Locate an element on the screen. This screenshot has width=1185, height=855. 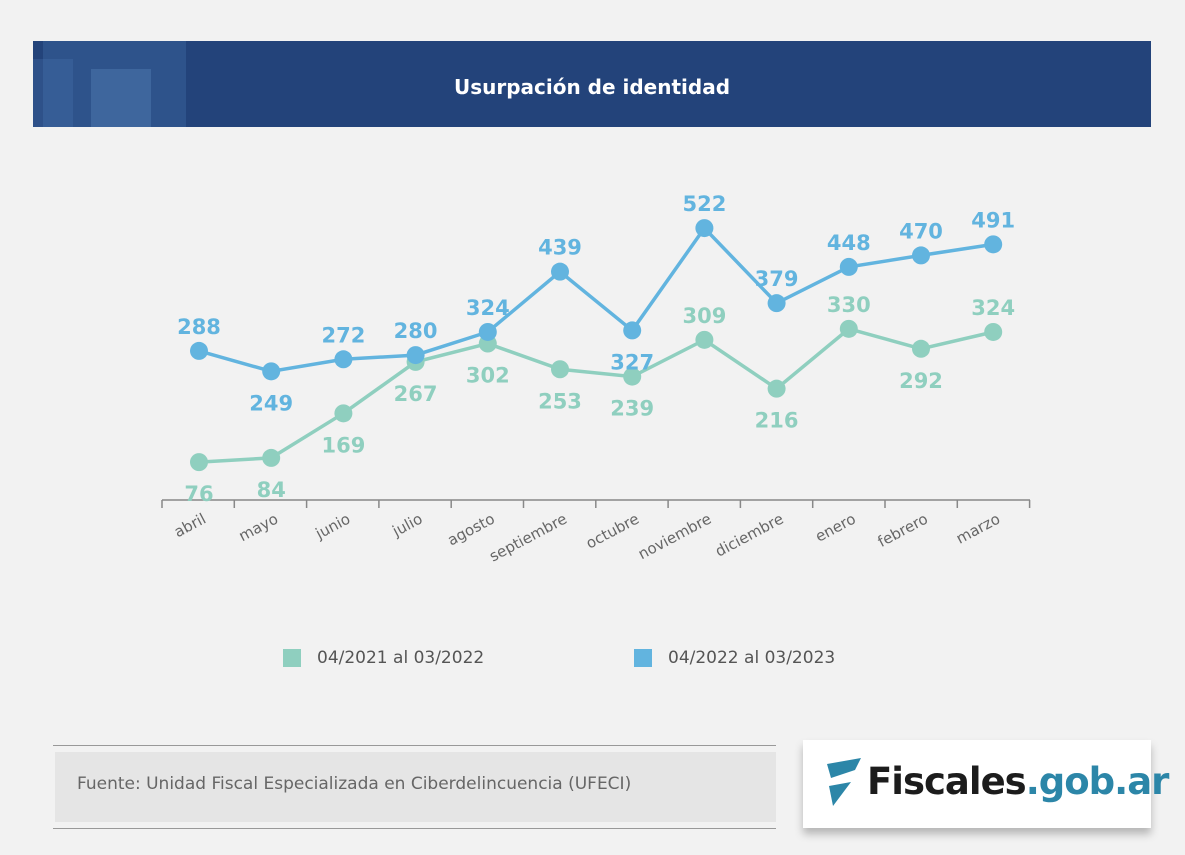
x-tick-label: julio is located at coordinates (407, 525).